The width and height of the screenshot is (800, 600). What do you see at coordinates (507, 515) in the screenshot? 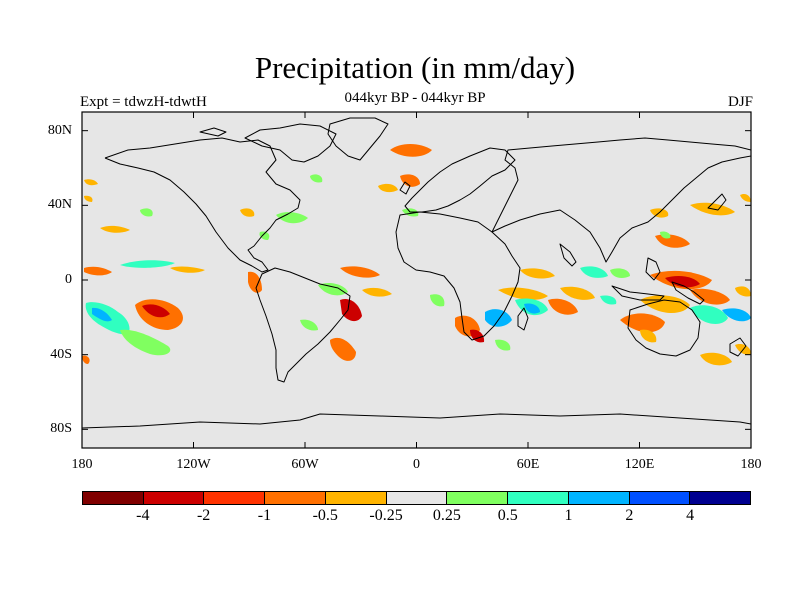
I see `colorbar-label: 0.5` at bounding box center [507, 515].